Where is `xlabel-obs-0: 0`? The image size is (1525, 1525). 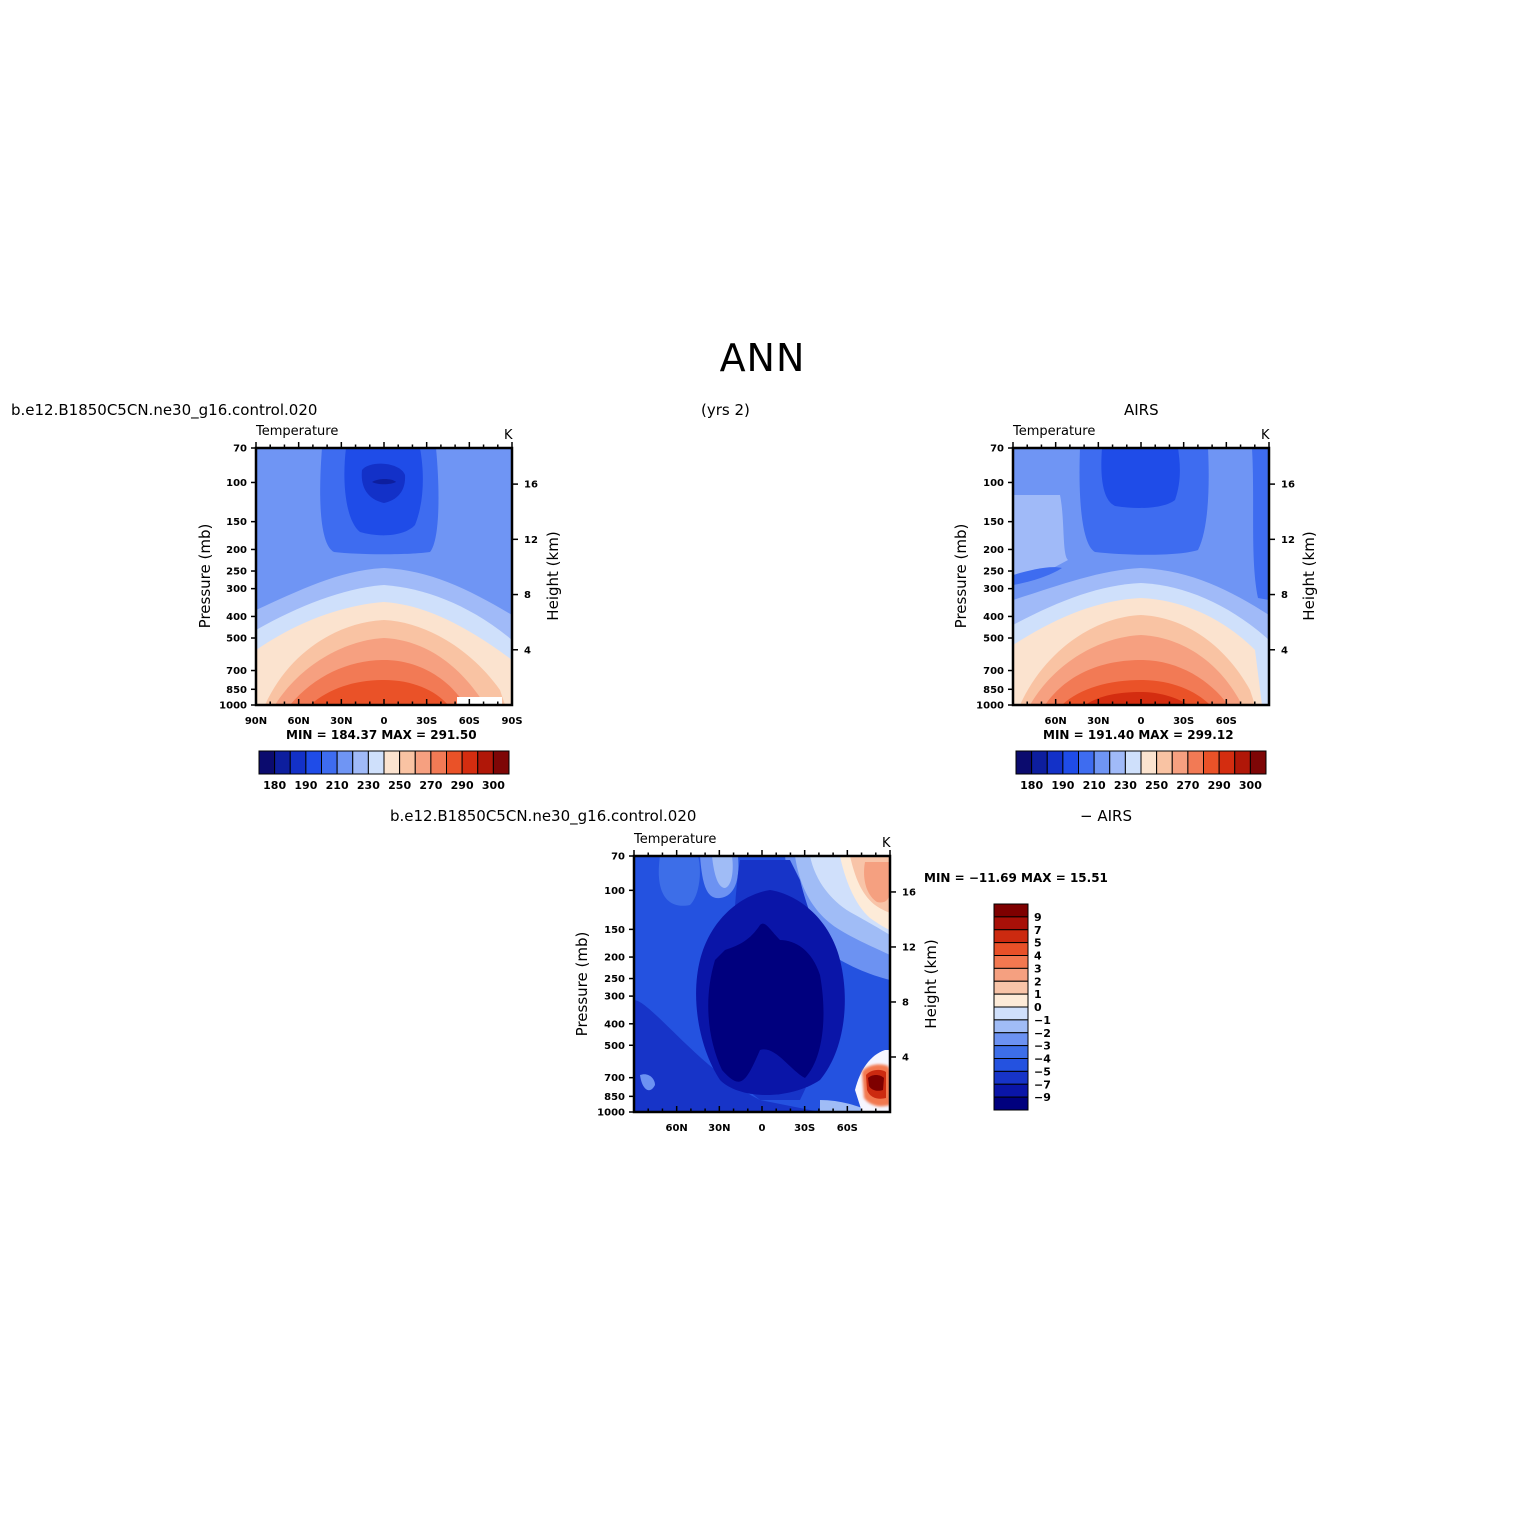 xlabel-obs-0: 0 is located at coordinates (1141, 721).